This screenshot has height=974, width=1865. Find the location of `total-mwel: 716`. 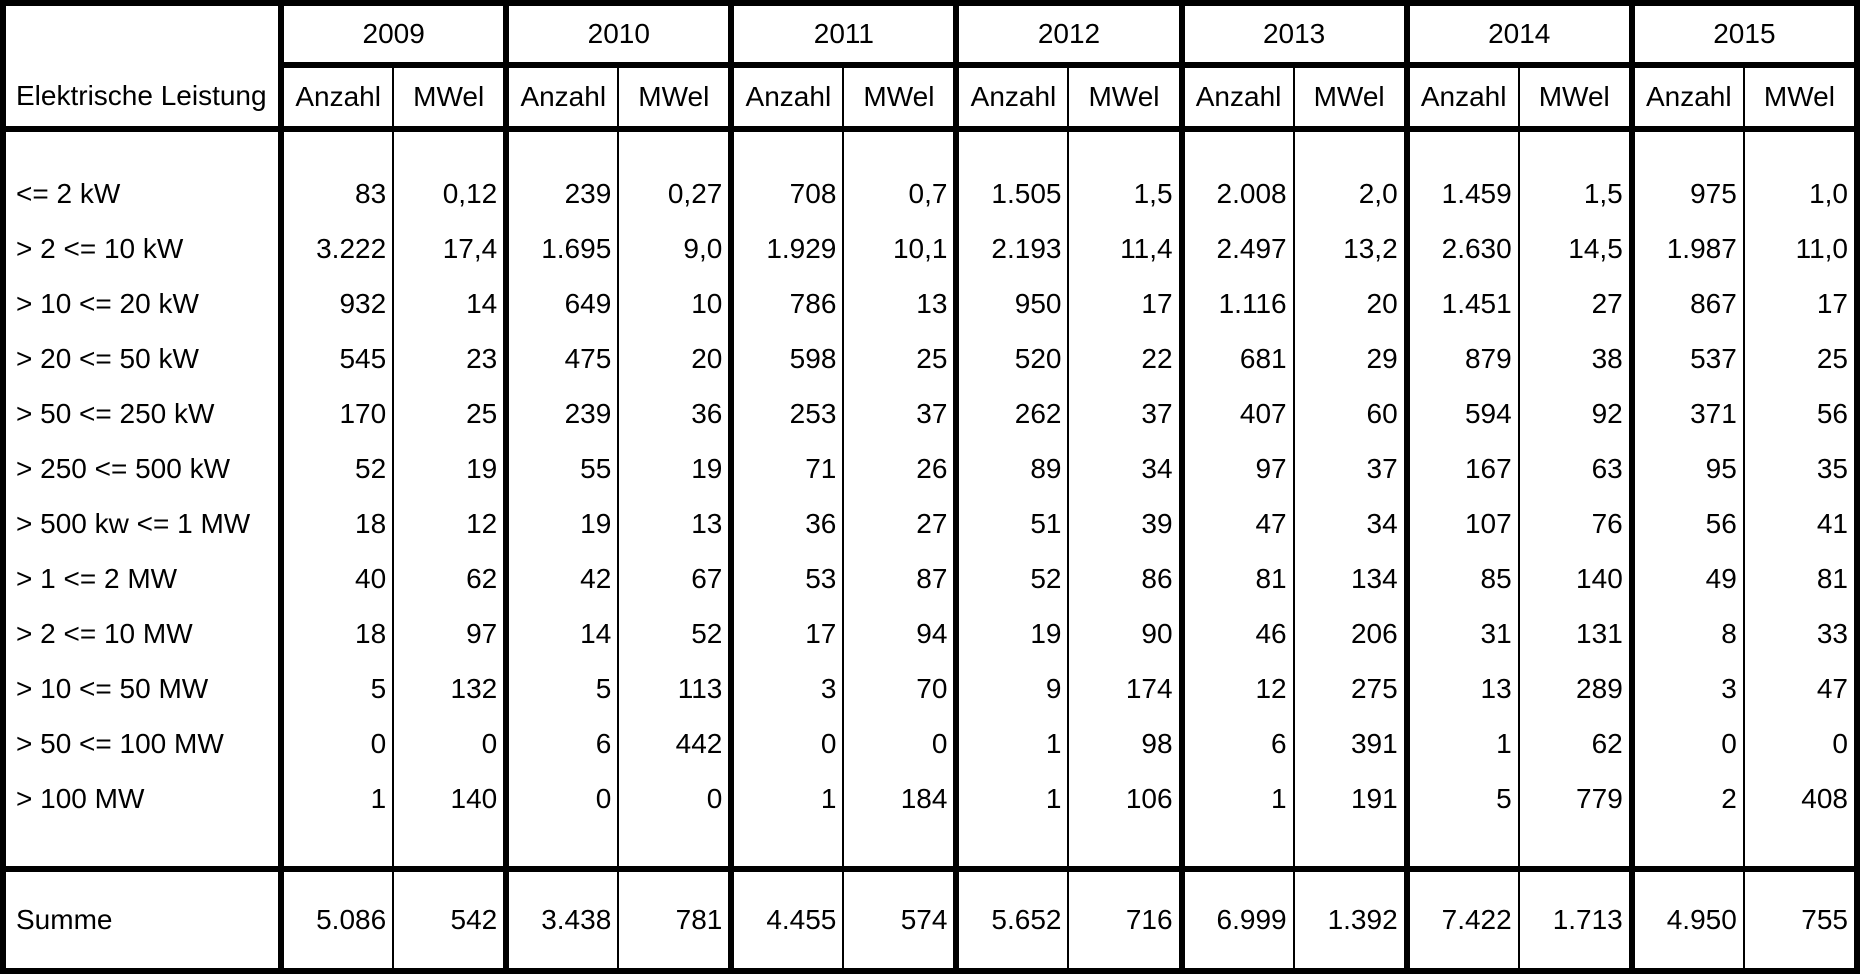

total-mwel: 716 is located at coordinates (1126, 921).